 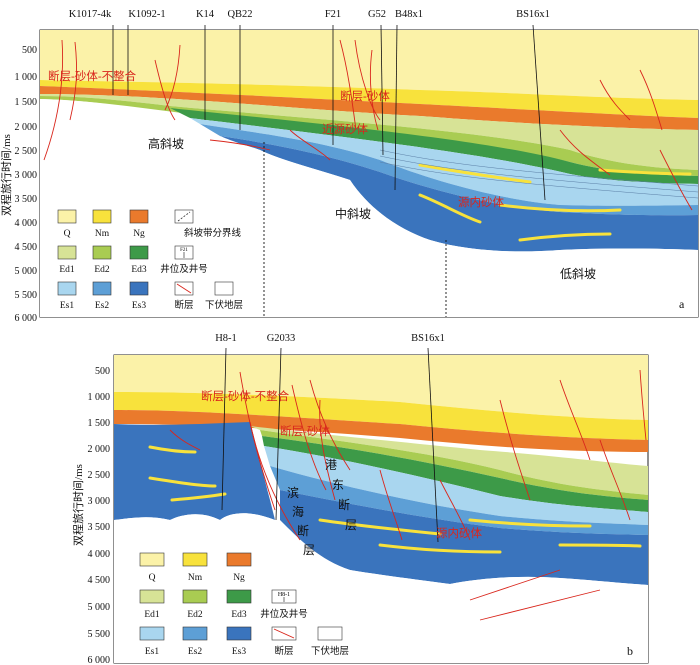 What do you see at coordinates (284, 614) in the screenshot?
I see `legend-b-label-7: 井位及井号` at bounding box center [284, 614].